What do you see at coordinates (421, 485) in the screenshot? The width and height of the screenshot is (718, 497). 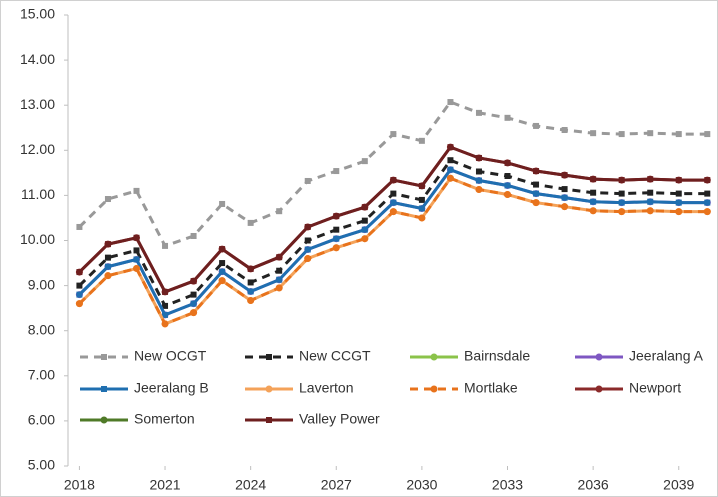 I see `x-tick-label: 2030` at bounding box center [421, 485].